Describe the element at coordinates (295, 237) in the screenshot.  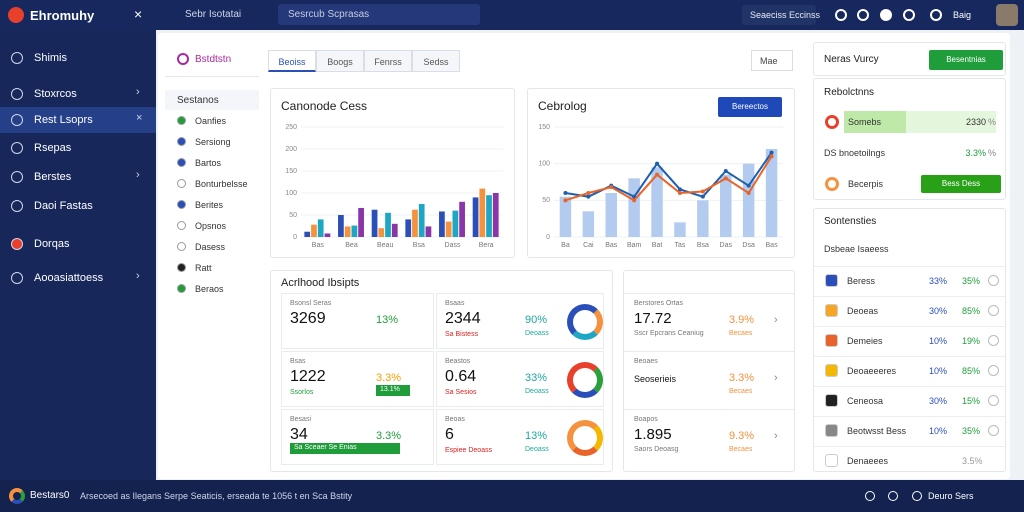
I see `y-tick-label: 0` at that location.